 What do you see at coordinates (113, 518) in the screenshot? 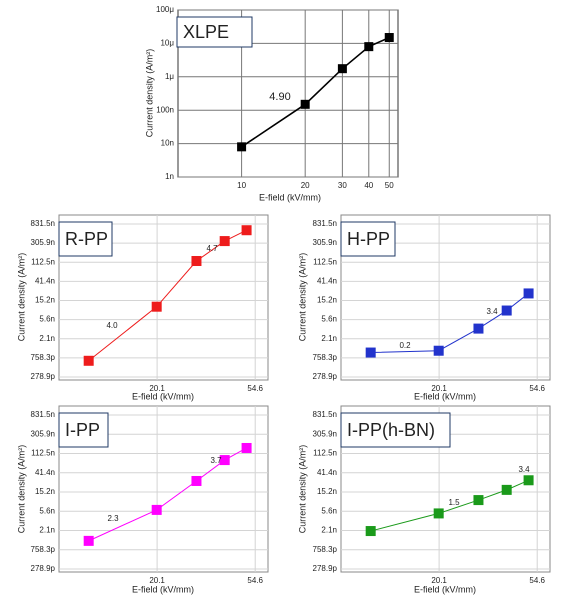
I see `annotation: 2.3` at bounding box center [113, 518].